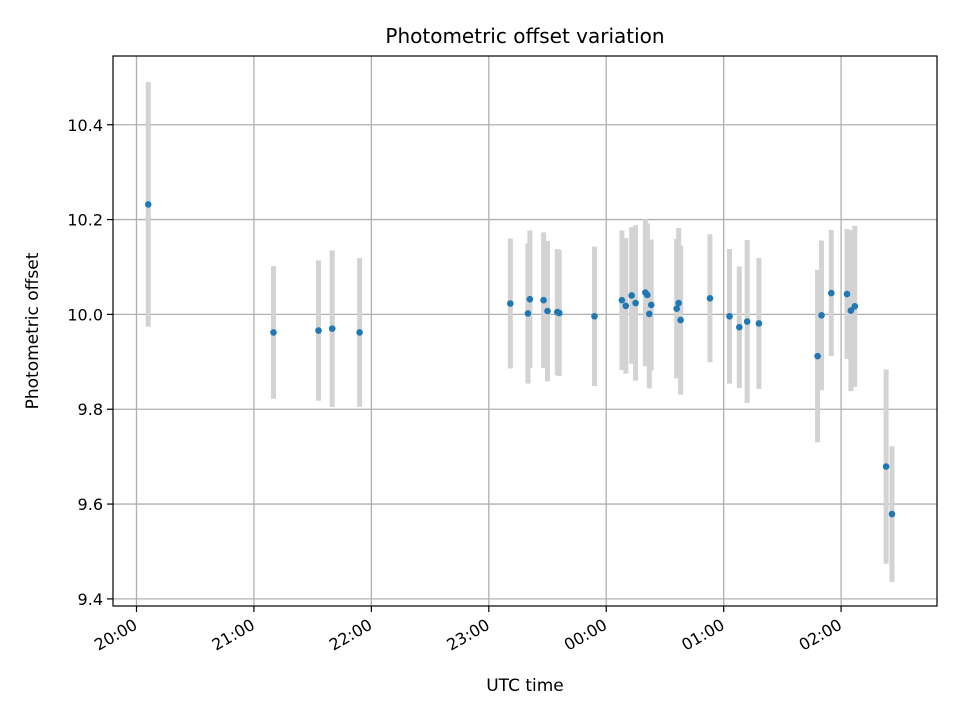  Describe the element at coordinates (90, 362) in the screenshot. I see `y-axis: 9.4 9.6 9.8 10.0 10.2 10.4` at that location.